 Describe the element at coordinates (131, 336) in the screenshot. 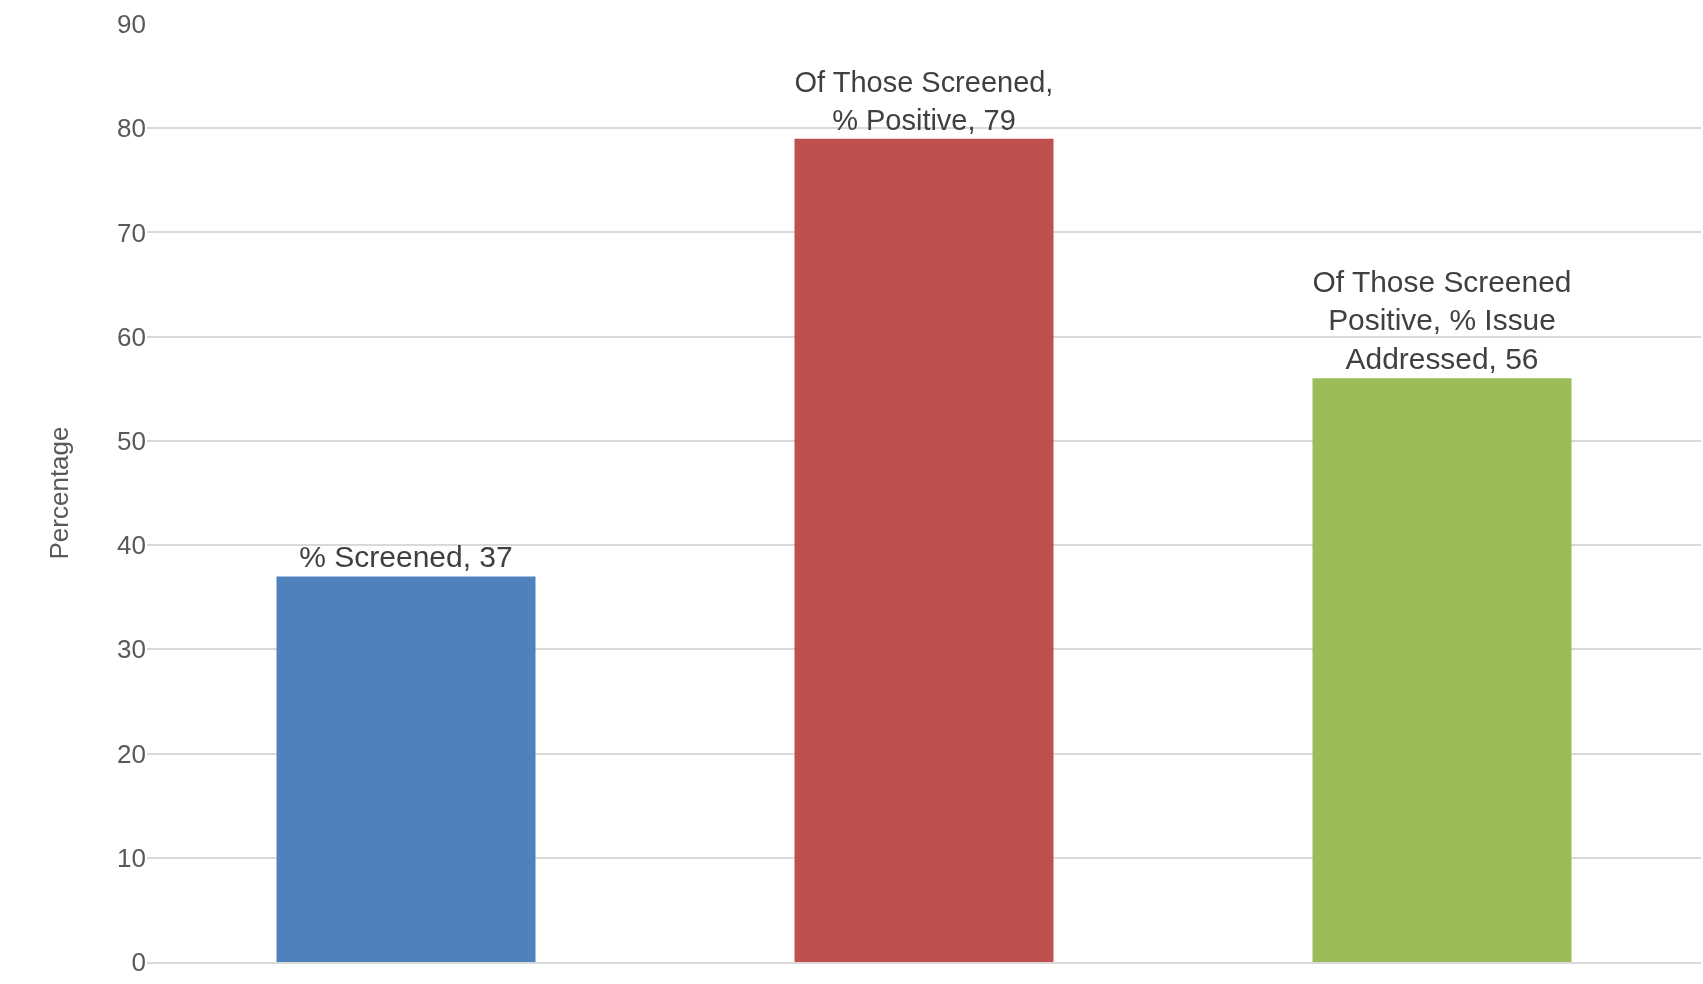

I see `y-tick-label: 60` at that location.